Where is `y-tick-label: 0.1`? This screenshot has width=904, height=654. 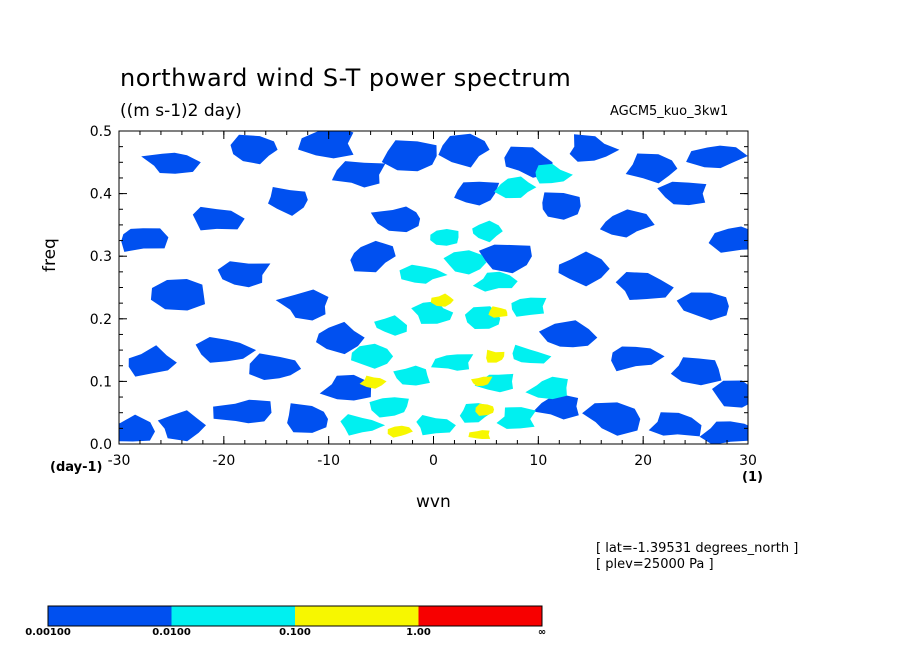
y-tick-label: 0.1 is located at coordinates (101, 382).